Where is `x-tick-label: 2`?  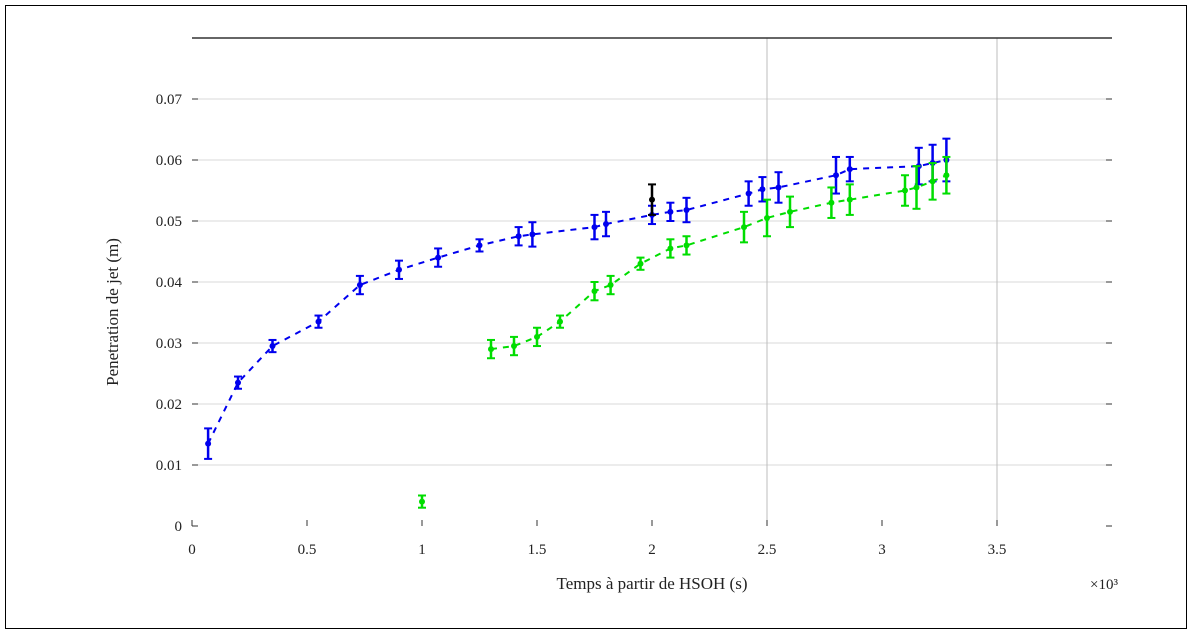 x-tick-label: 2 is located at coordinates (652, 550).